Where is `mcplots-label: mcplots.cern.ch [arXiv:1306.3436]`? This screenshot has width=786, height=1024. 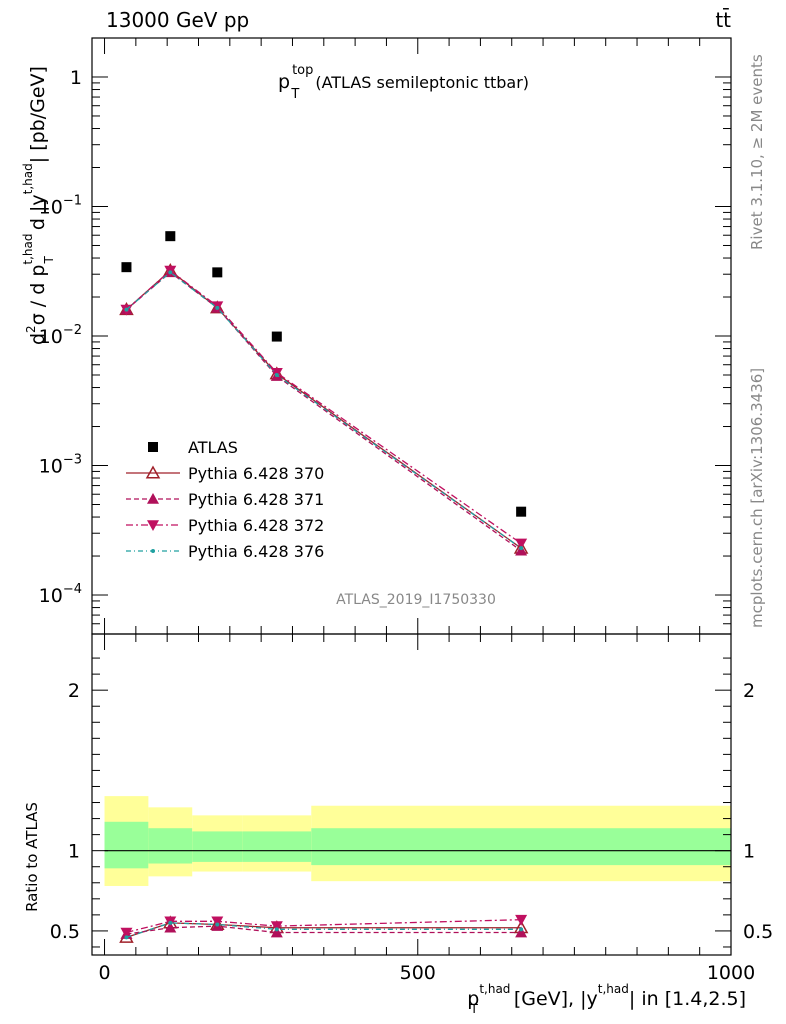
mcplots-label: mcplots.cern.ch [arXiv:1306.3436] is located at coordinates (757, 498).